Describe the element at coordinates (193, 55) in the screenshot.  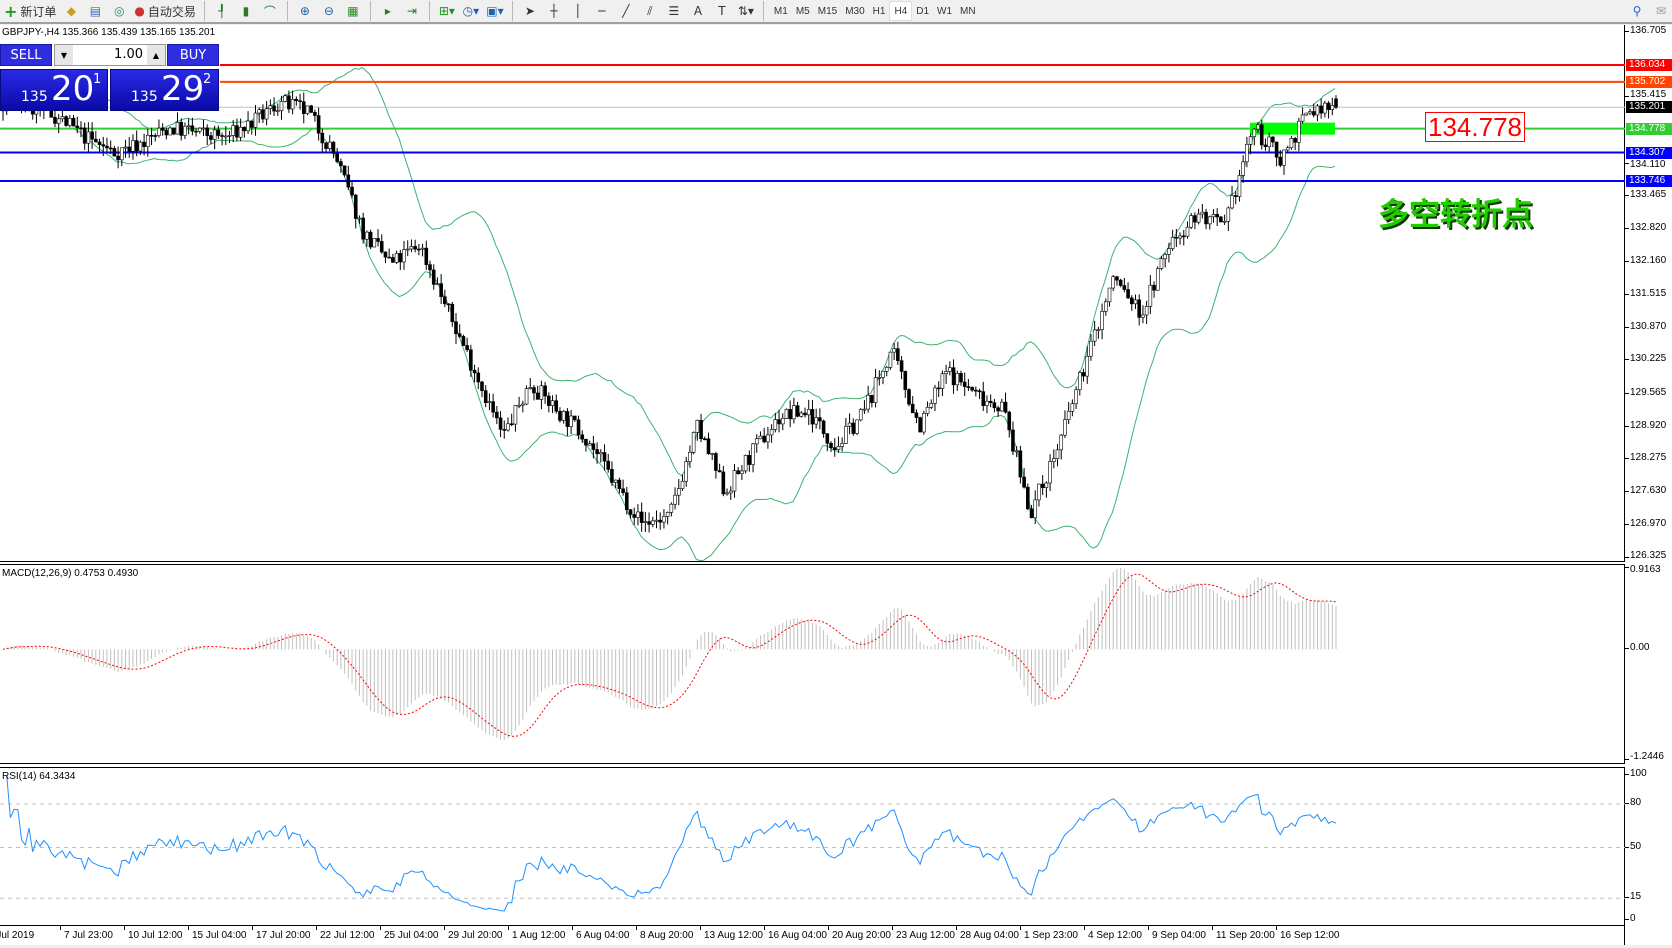
I see `buy-button: BUY` at that location.